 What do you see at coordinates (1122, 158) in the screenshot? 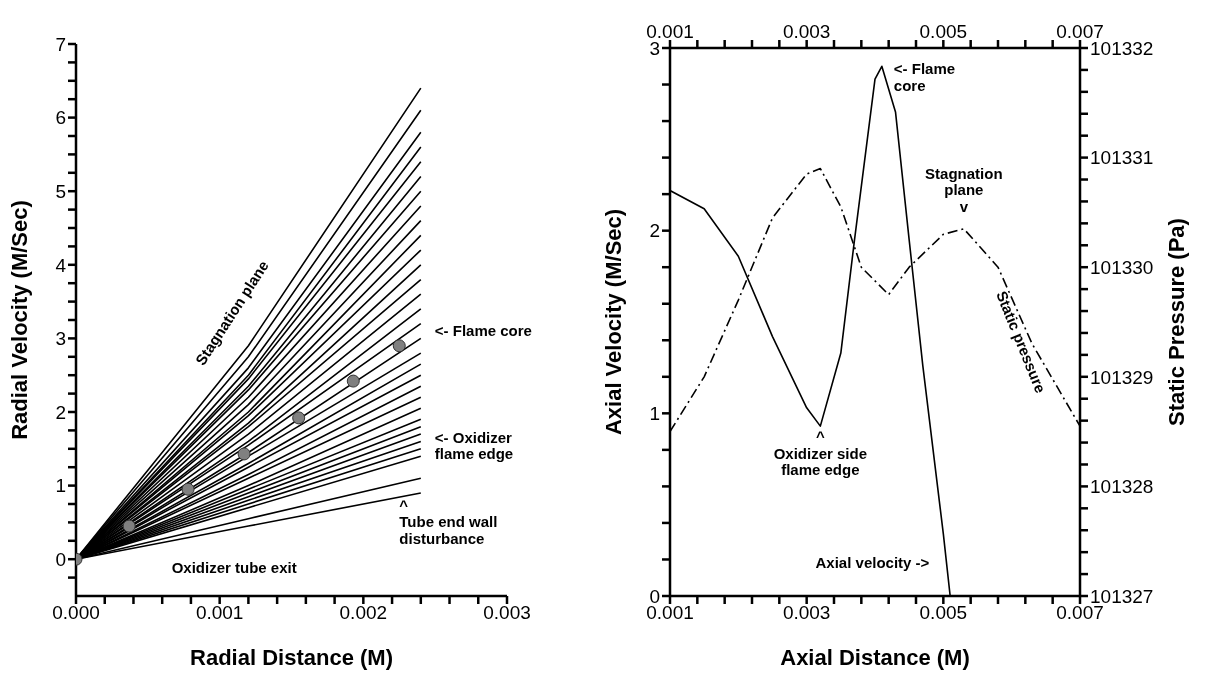
I see `y2-tick-label: 101331` at bounding box center [1122, 158].